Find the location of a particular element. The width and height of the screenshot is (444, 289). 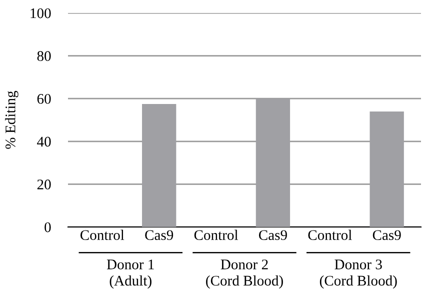

y-axis-title: % Editing is located at coordinates (11, 119).